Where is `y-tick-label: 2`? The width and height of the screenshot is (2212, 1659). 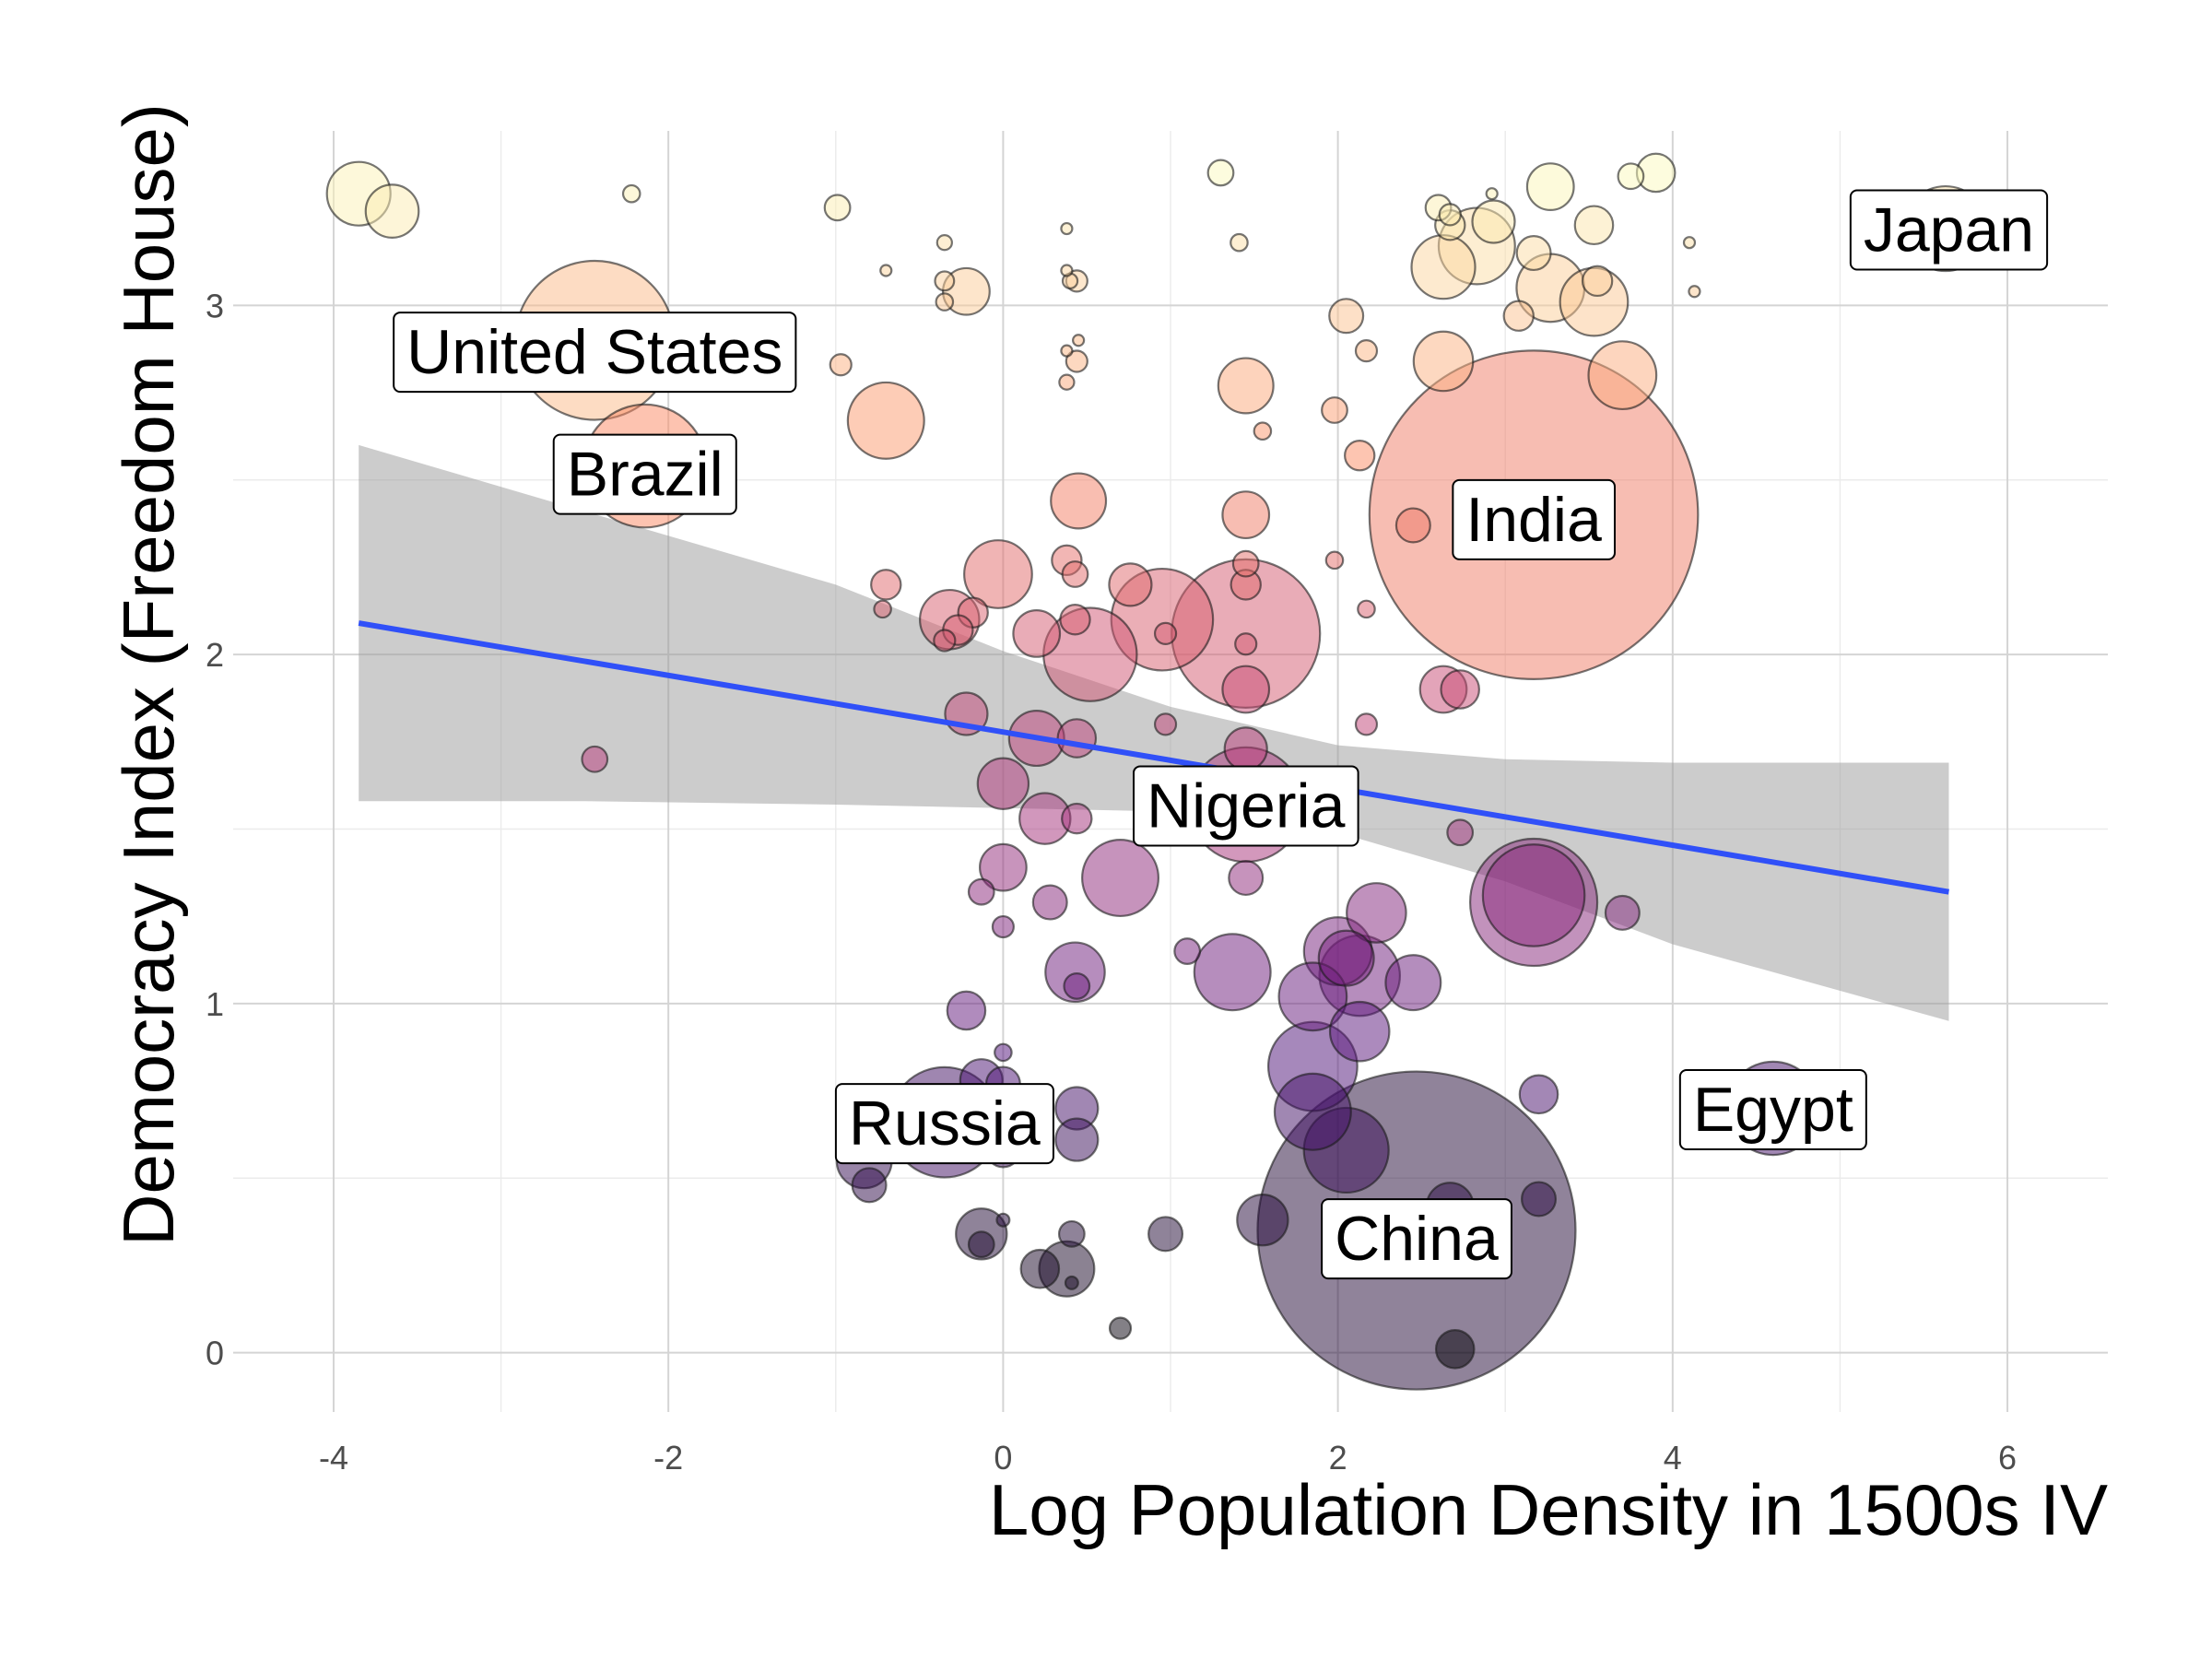
y-tick-label: 2 is located at coordinates (215, 655).